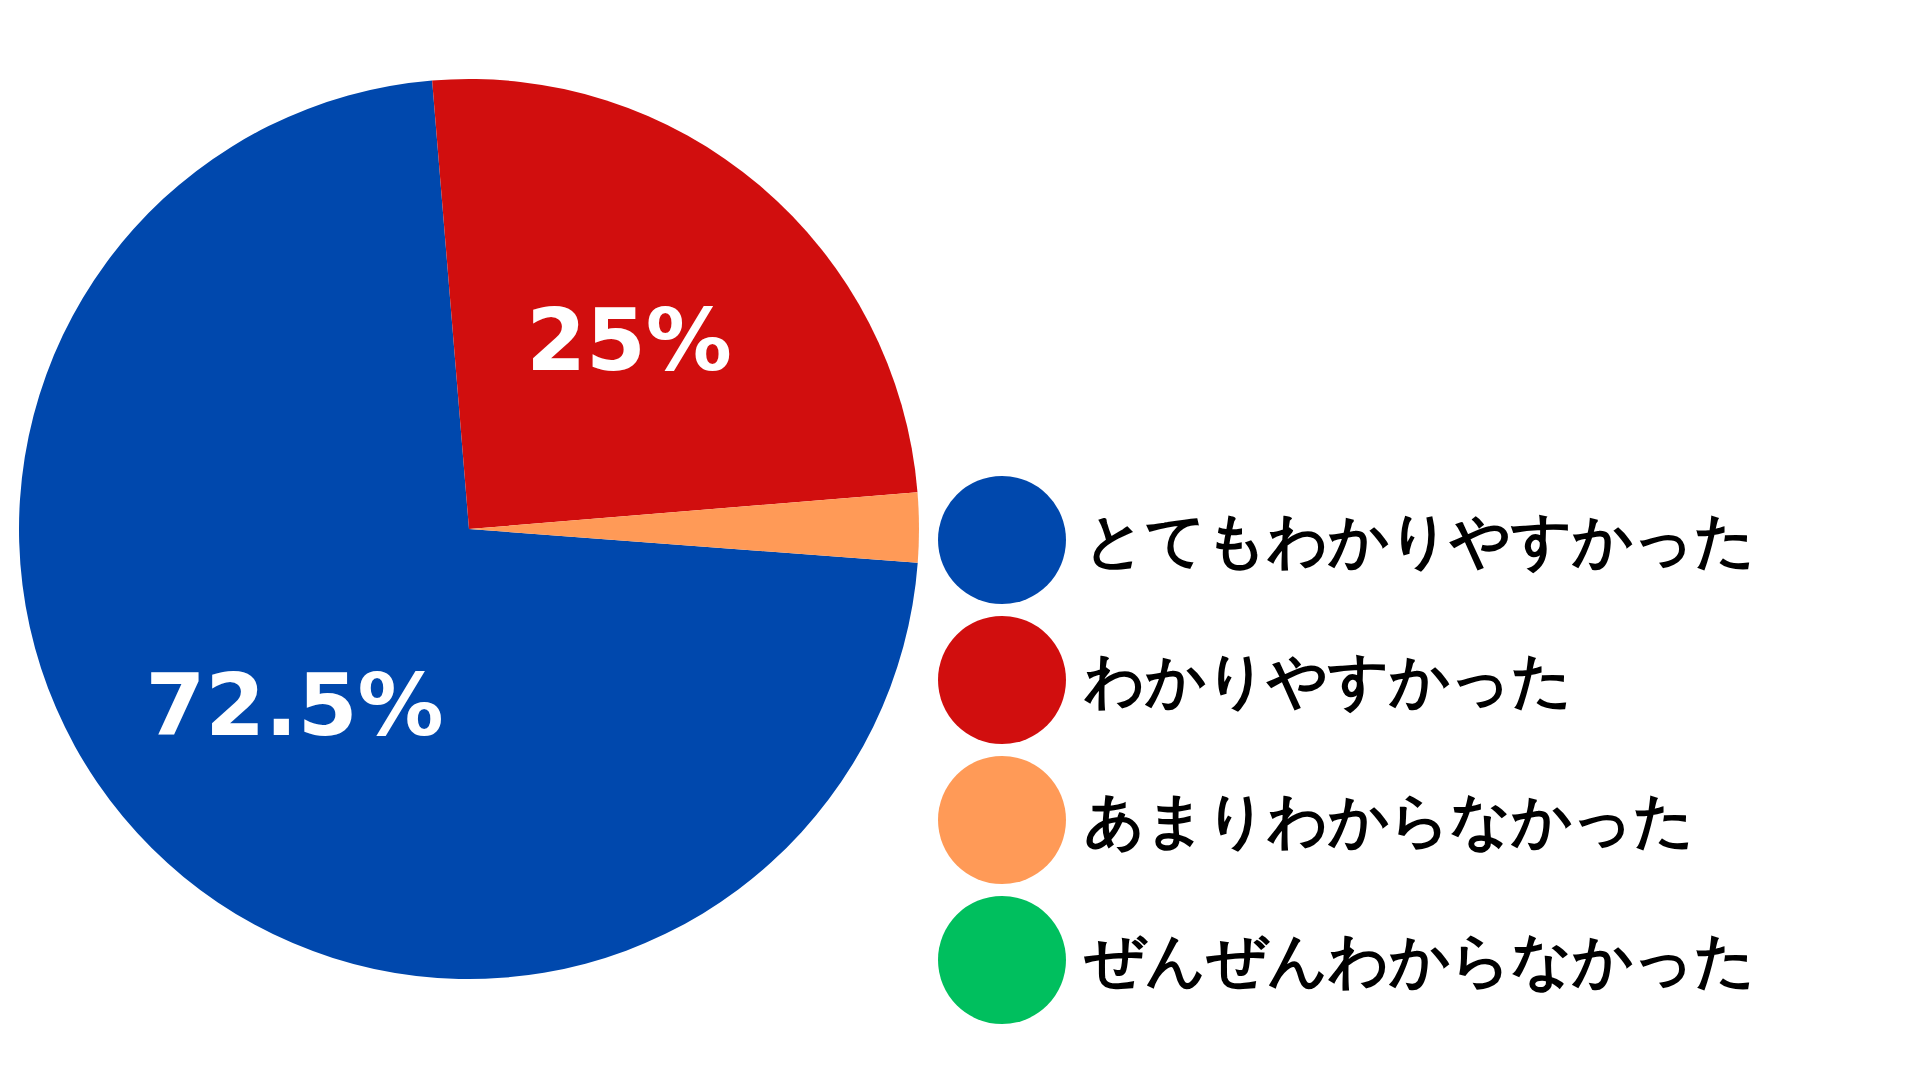 The height and width of the screenshot is (1080, 1920). I want to click on legend-label: わかりやすかった, so click(1328, 680).